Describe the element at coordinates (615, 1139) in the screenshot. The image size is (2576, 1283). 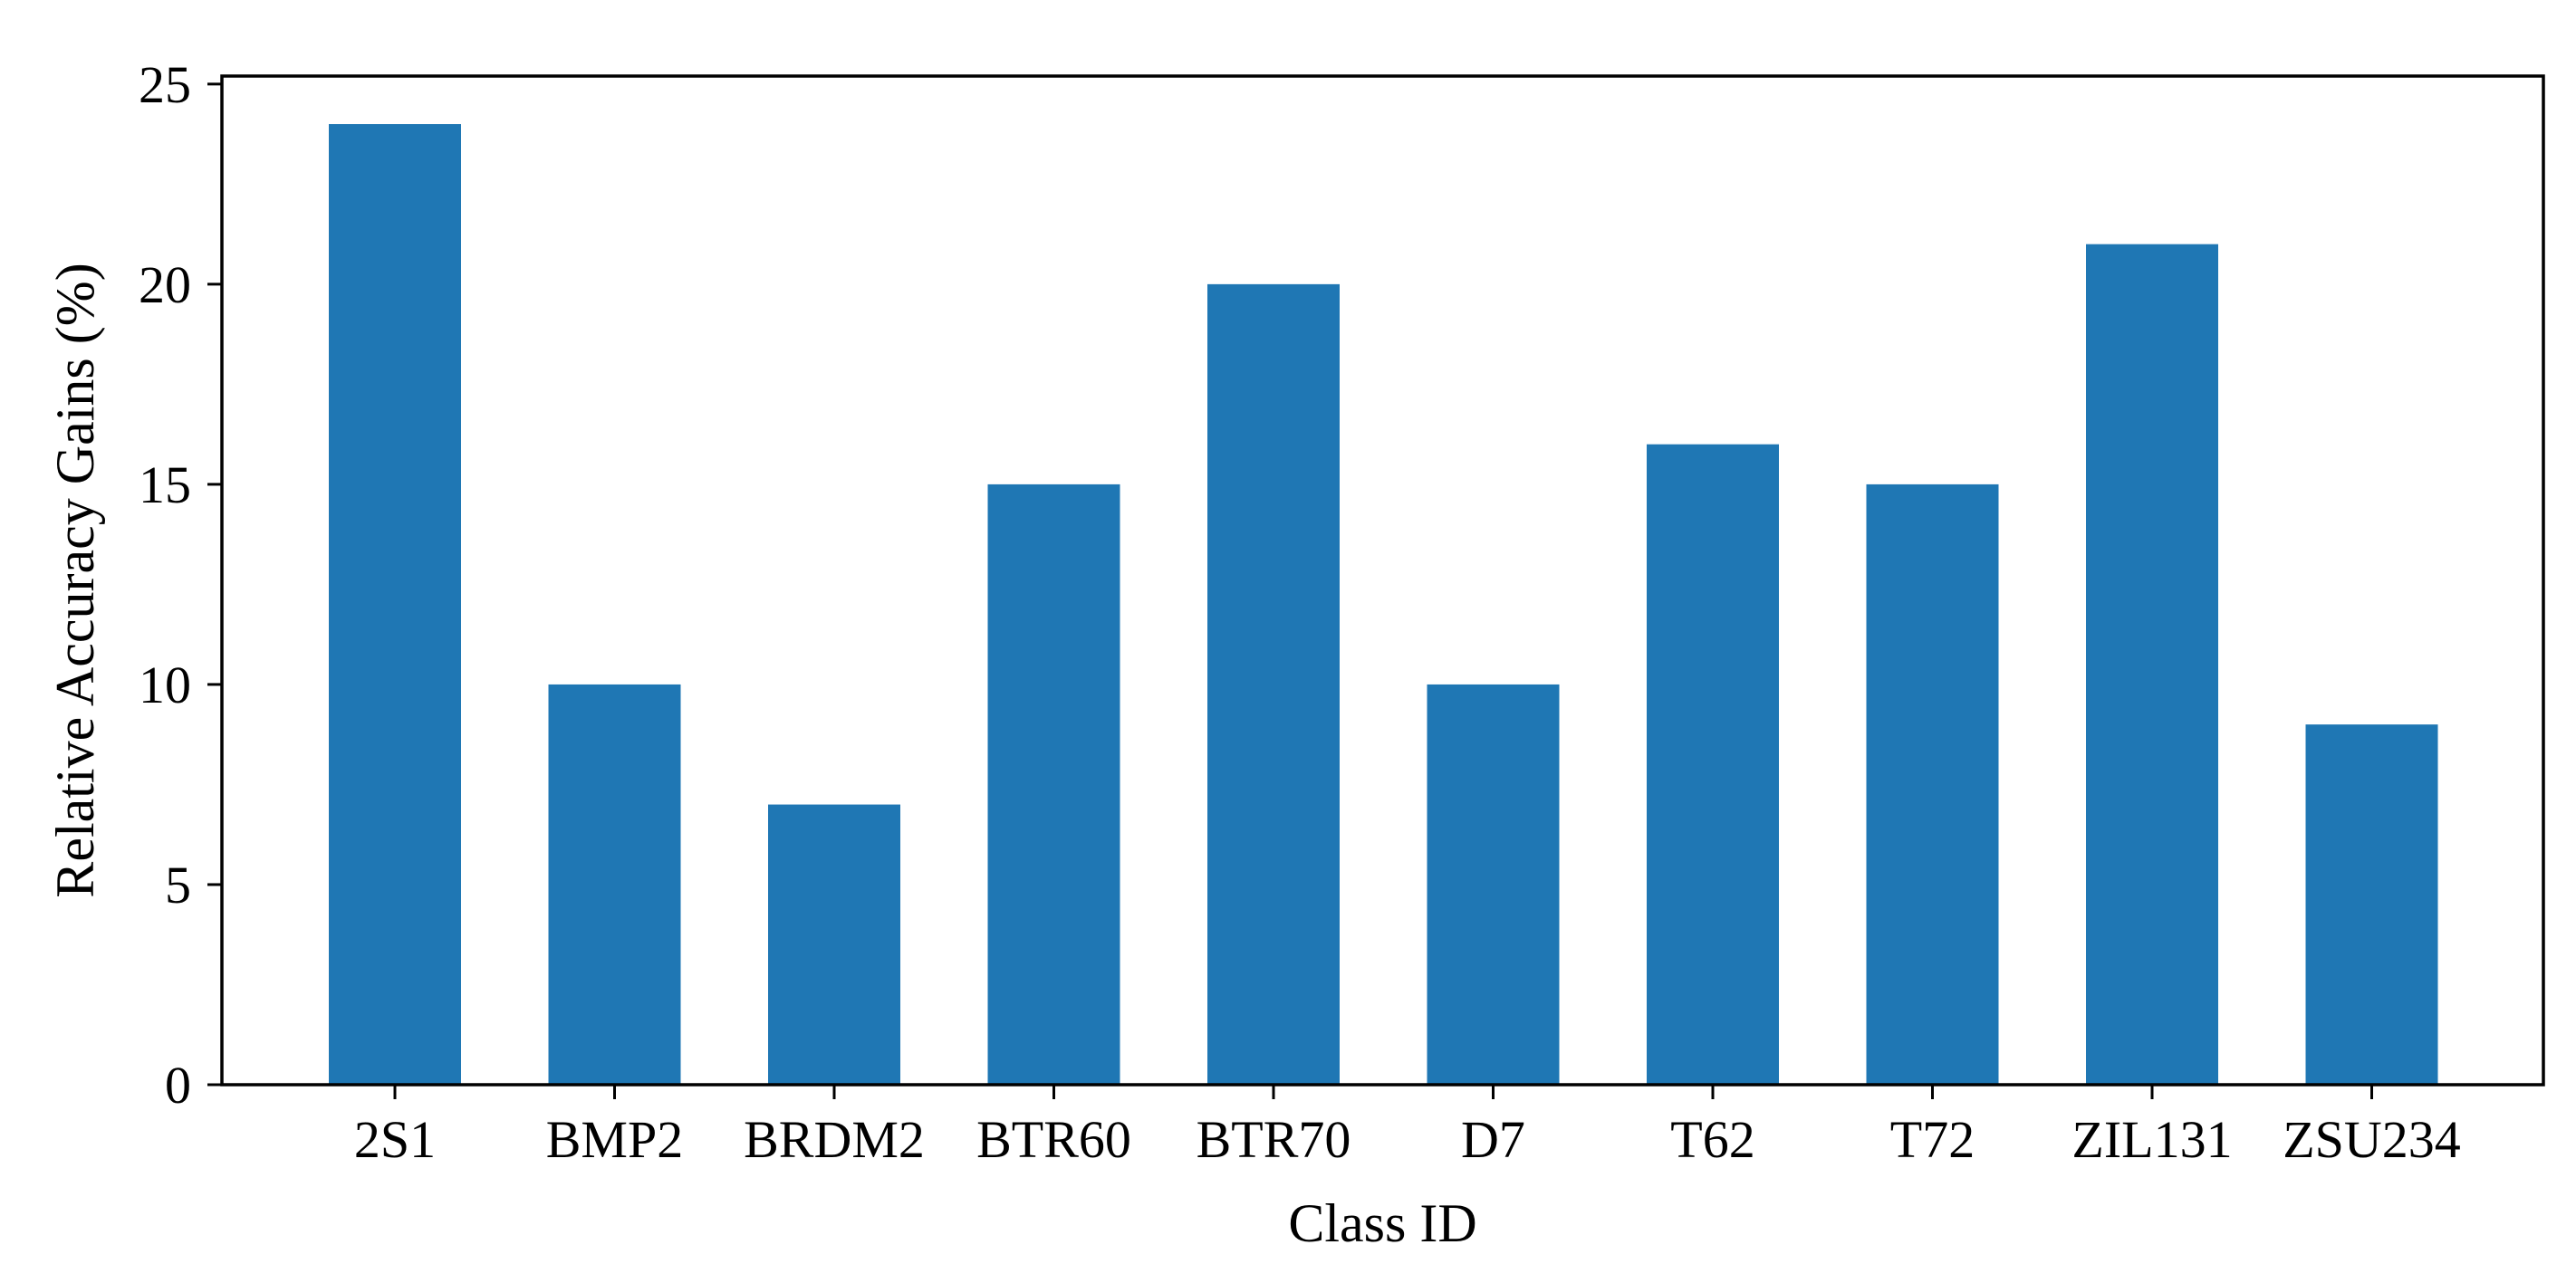
I see `x-tick-label: BMP2` at that location.